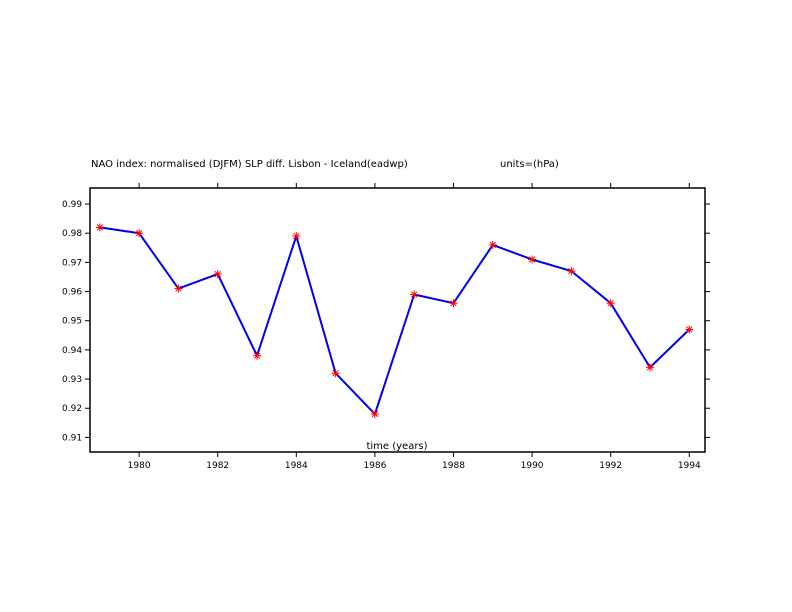  Describe the element at coordinates (72, 205) in the screenshot. I see `y-tick-label: 0.99` at that location.